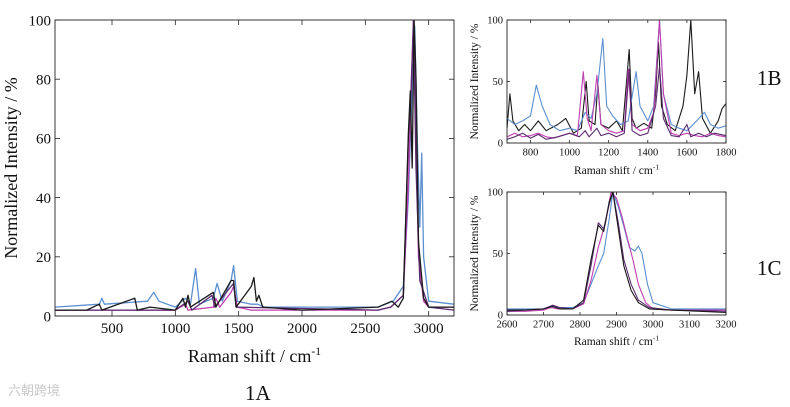  What do you see at coordinates (43, 140) in the screenshot?
I see `y-tick-label: 60` at bounding box center [43, 140].